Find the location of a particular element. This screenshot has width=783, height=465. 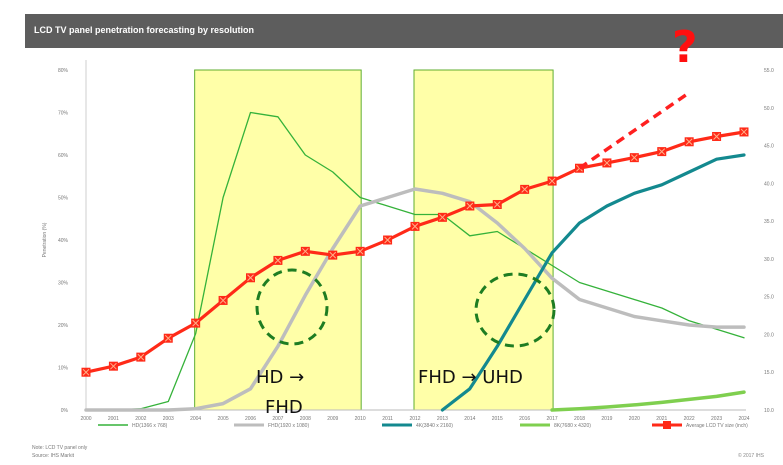

x-tick-label: 2019 is located at coordinates (606, 419).